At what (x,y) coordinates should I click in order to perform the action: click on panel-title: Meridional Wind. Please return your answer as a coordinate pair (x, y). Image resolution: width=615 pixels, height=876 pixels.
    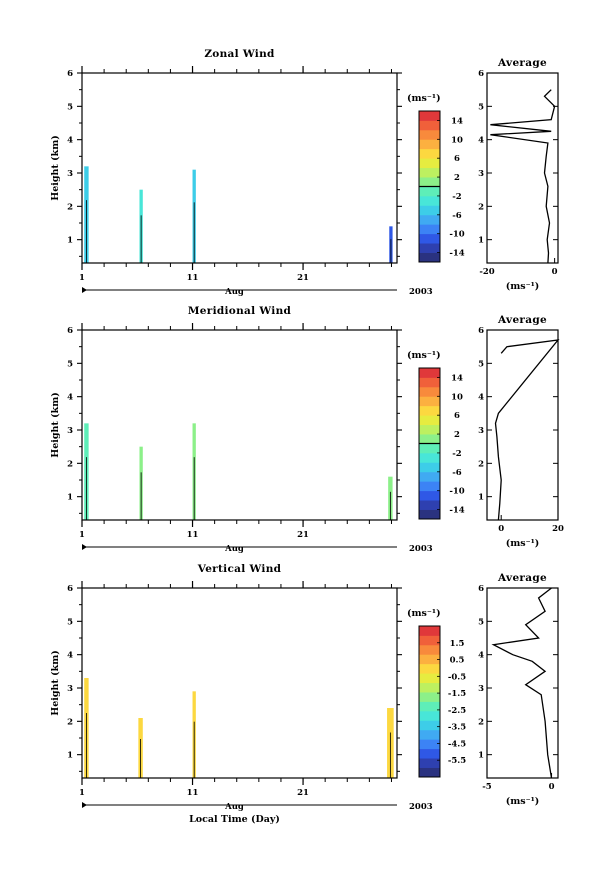
    Looking at the image, I should click on (240, 311).